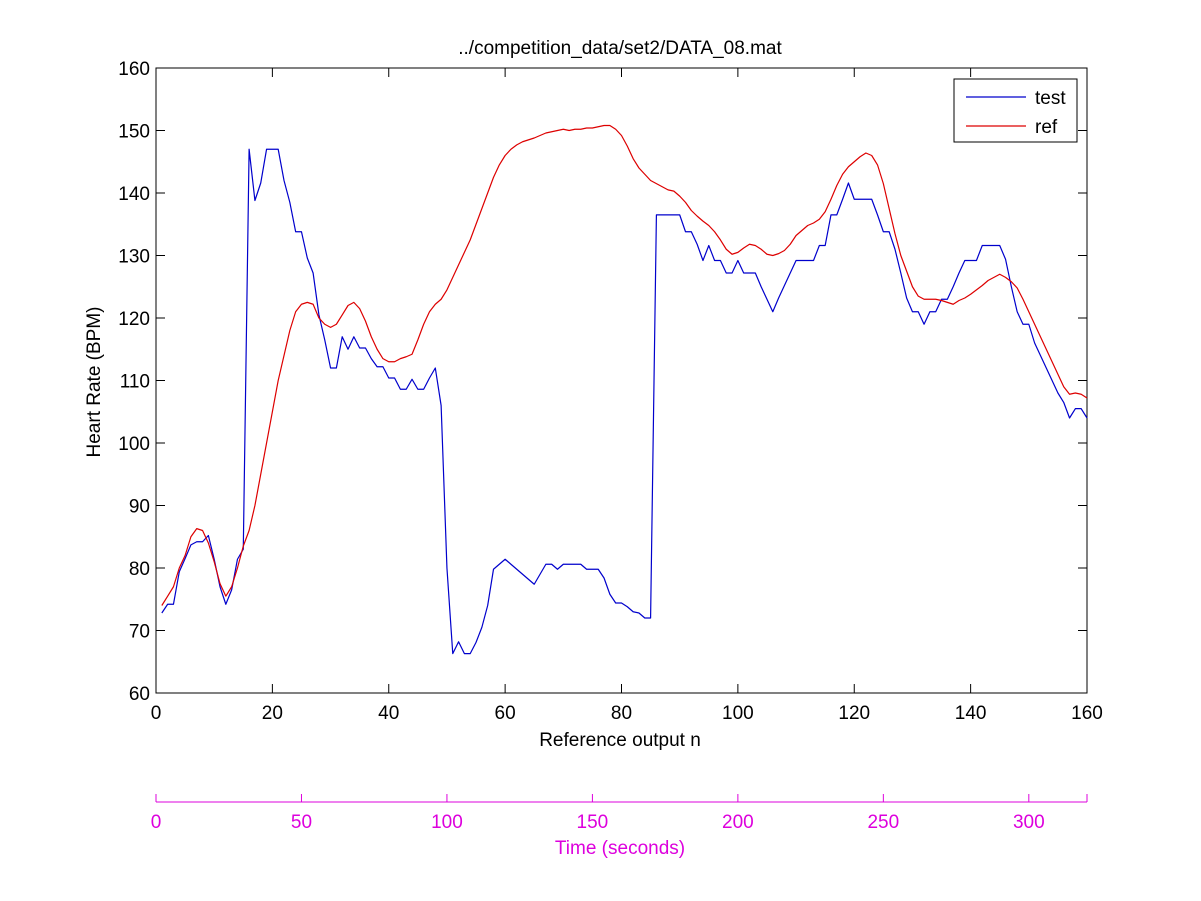 Image resolution: width=1201 pixels, height=901 pixels. What do you see at coordinates (94, 382) in the screenshot?
I see `y-axis-label: Heart Rate (BPM)` at bounding box center [94, 382].